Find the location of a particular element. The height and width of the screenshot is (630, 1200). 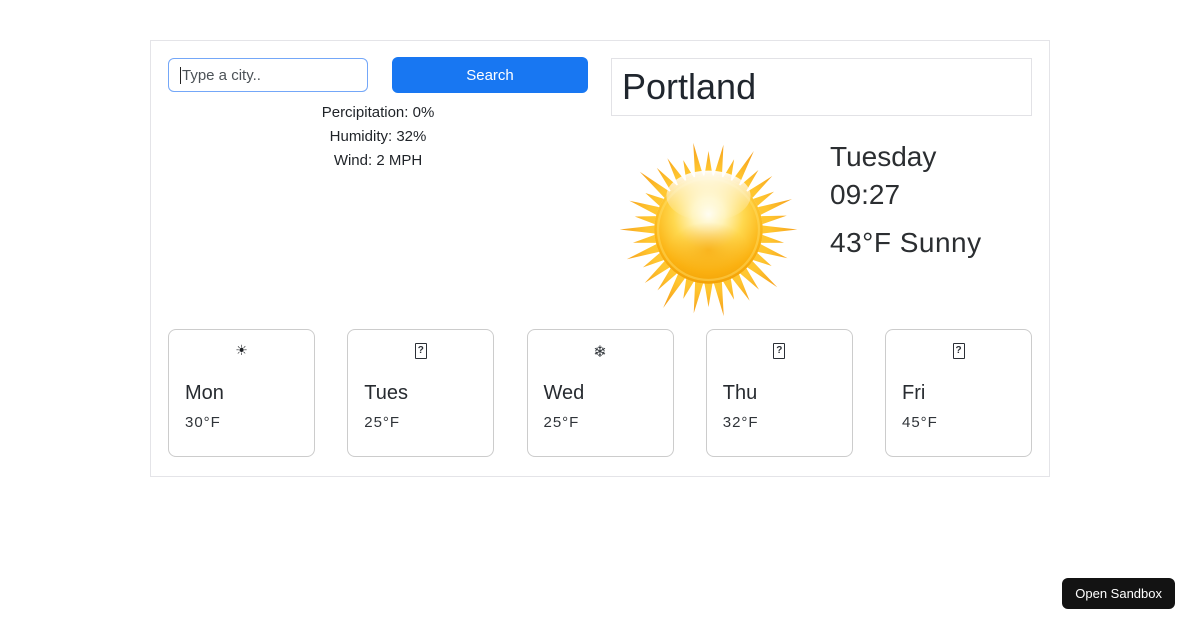

current-weather-panel: Portland is located at coordinates (821, 190).